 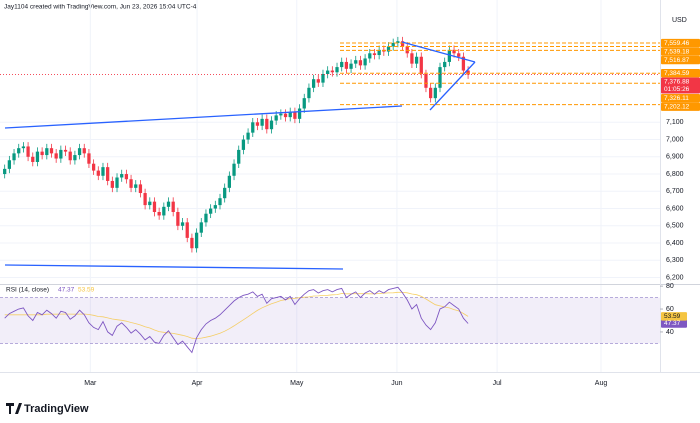 I want to click on y-tick-label: 6,800, so click(x=675, y=174).